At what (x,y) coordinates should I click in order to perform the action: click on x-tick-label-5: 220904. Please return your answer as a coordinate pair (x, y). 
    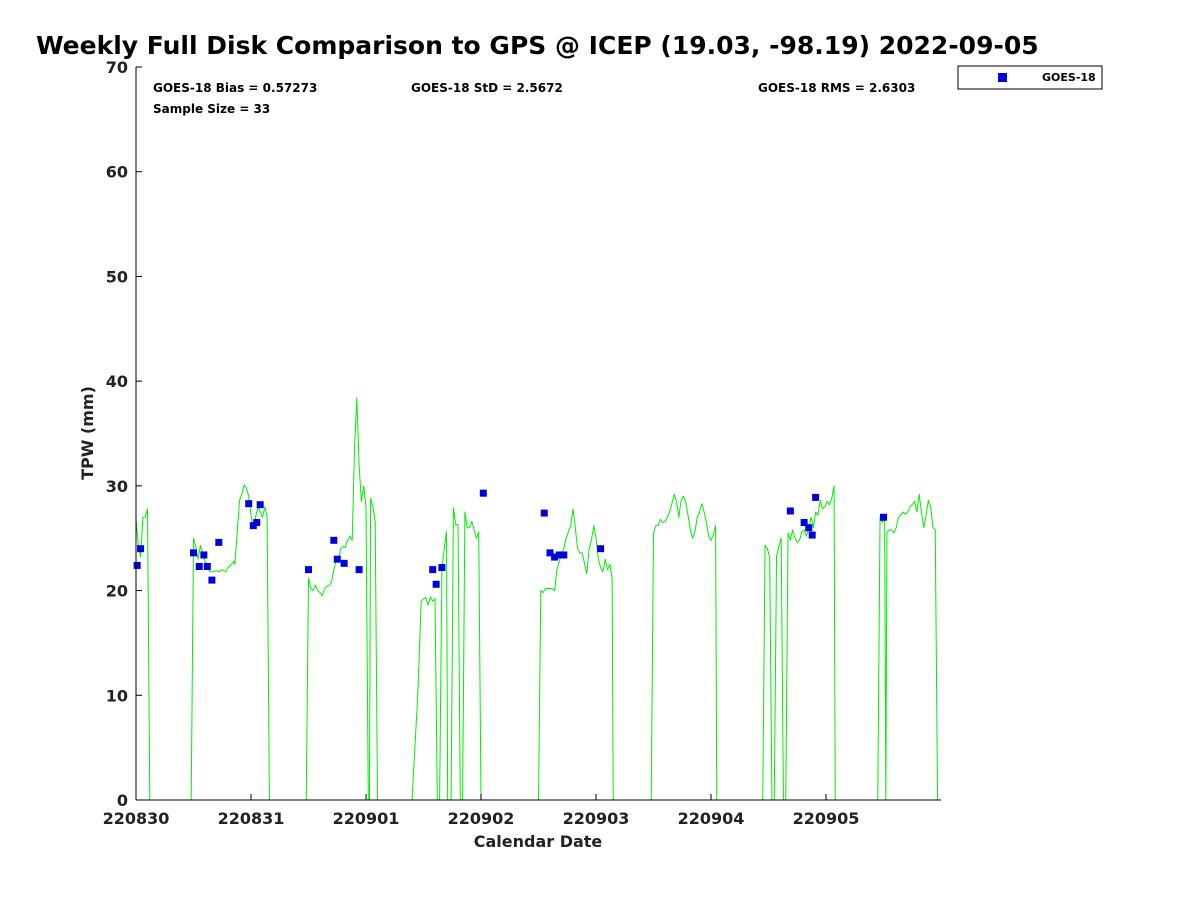
    Looking at the image, I should click on (711, 818).